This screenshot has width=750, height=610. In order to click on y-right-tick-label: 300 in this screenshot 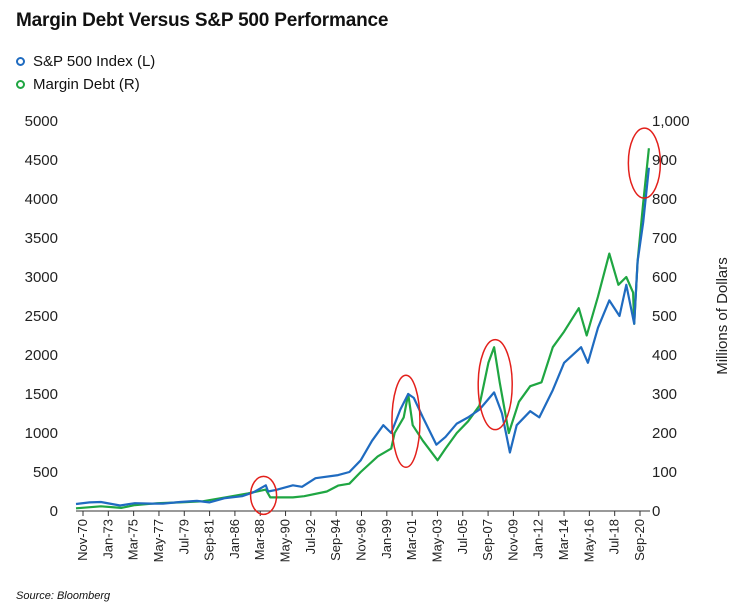, I will do `click(664, 394)`.